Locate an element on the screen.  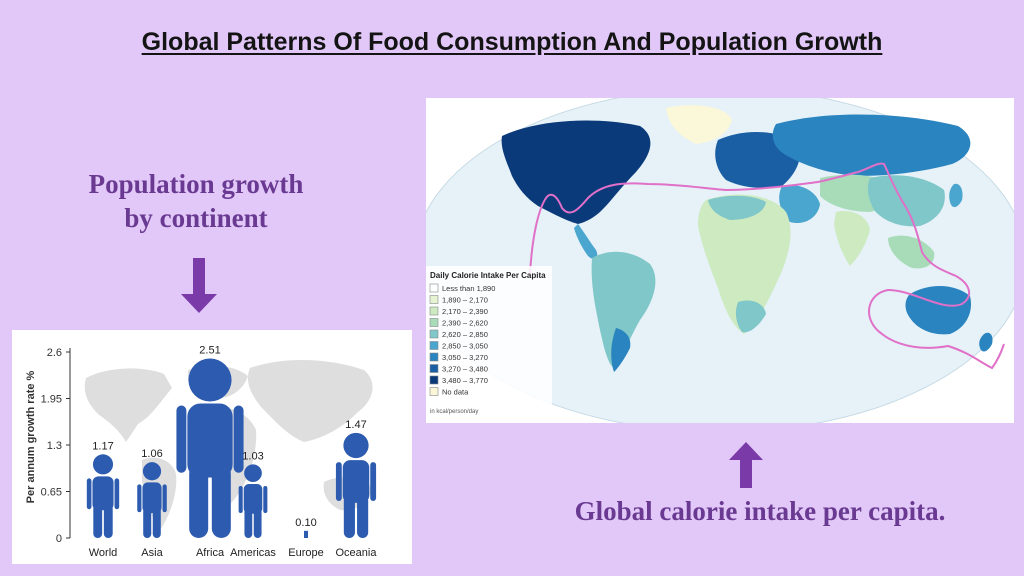
map-south-africa is located at coordinates (750, 316).